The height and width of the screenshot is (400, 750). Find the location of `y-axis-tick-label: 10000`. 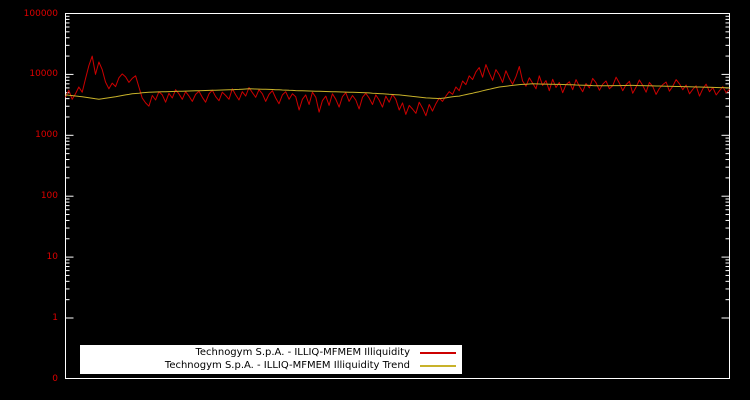

y-axis-tick-label: 10000 is located at coordinates (43, 74).